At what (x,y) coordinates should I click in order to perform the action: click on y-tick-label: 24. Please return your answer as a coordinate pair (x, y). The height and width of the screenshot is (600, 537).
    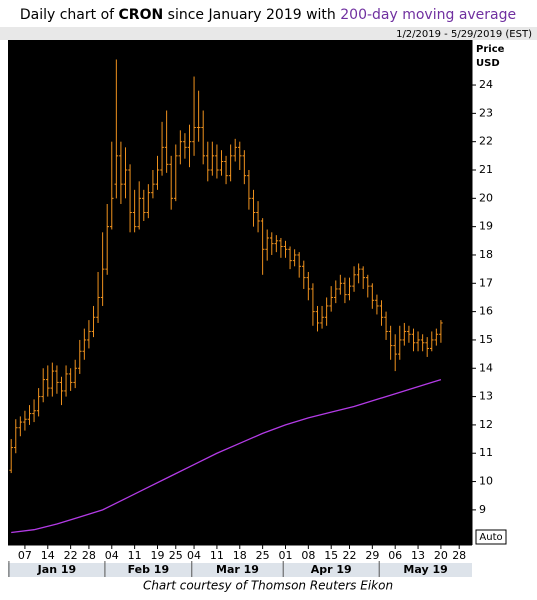
    Looking at the image, I should click on (486, 84).